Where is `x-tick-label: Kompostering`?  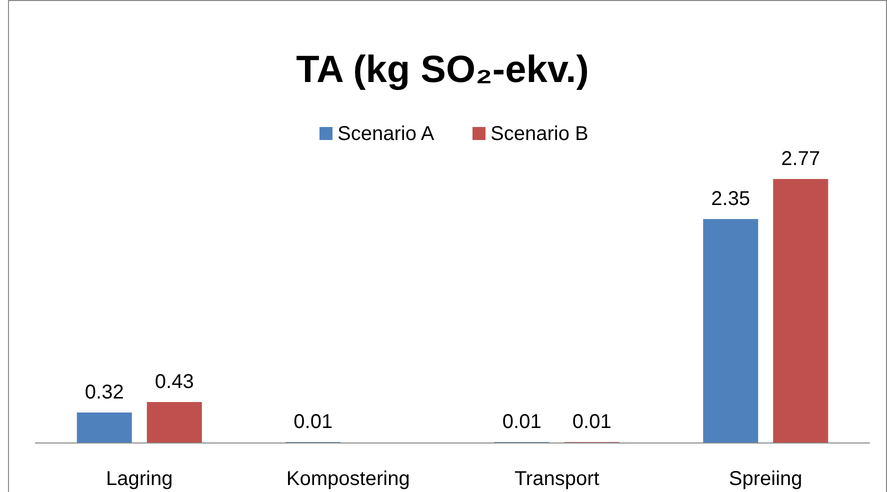
x-tick-label: Kompostering is located at coordinates (348, 479).